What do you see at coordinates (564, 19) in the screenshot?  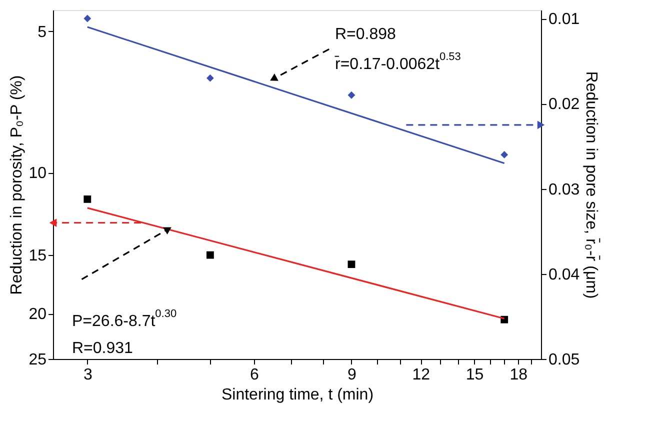 I see `y2-tick-label: 0.01` at bounding box center [564, 19].